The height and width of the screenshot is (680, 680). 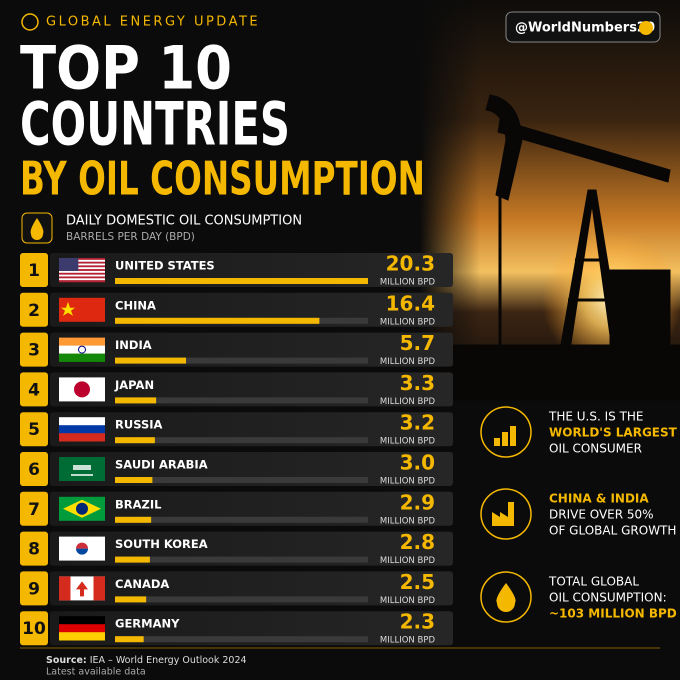 What do you see at coordinates (236, 588) in the screenshot?
I see `row: 9 CANADA 2.5 MILLION BPD` at bounding box center [236, 588].